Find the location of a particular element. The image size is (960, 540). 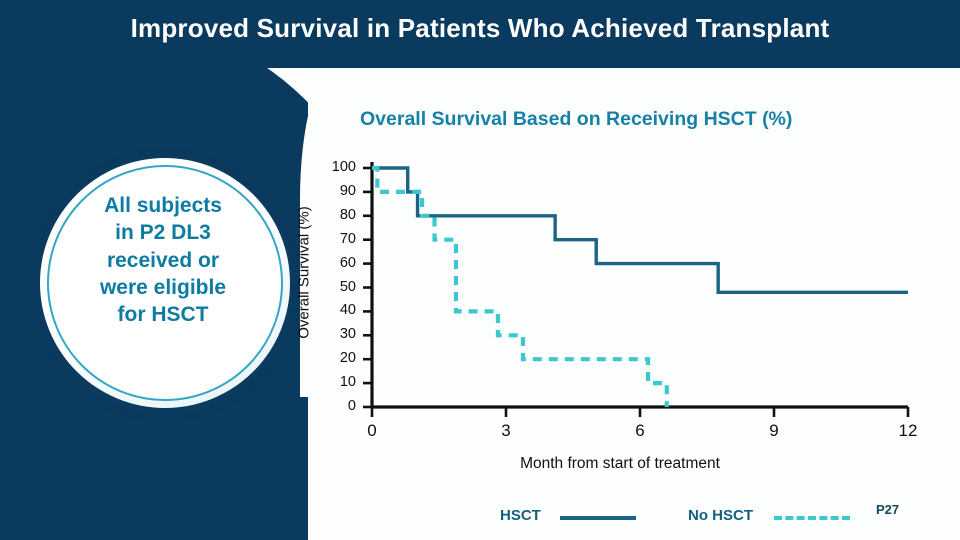

curve-no-hsct is located at coordinates (520, 286).